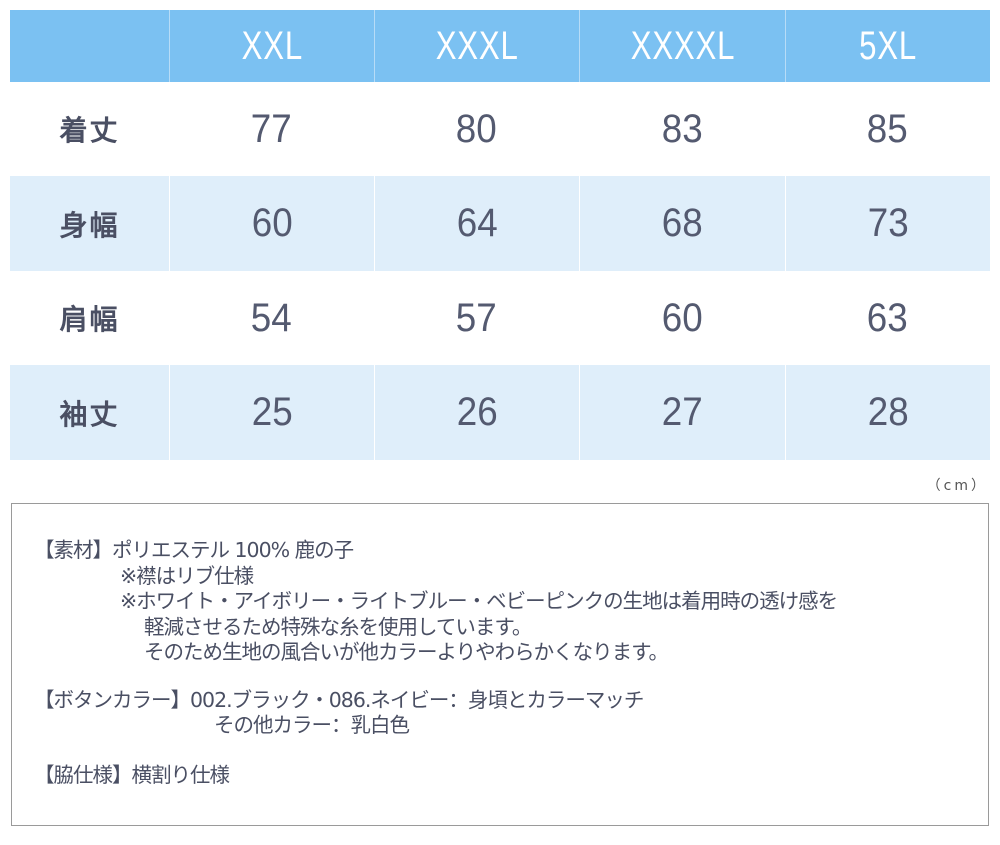 Image resolution: width=1000 pixels, height=845 pixels. What do you see at coordinates (89, 318) in the screenshot?
I see `row-label-shoulder: 肩幅` at bounding box center [89, 318].